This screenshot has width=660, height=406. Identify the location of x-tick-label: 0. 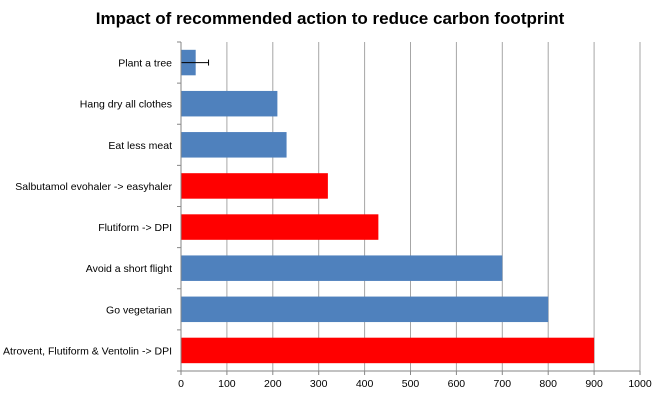
(181, 384).